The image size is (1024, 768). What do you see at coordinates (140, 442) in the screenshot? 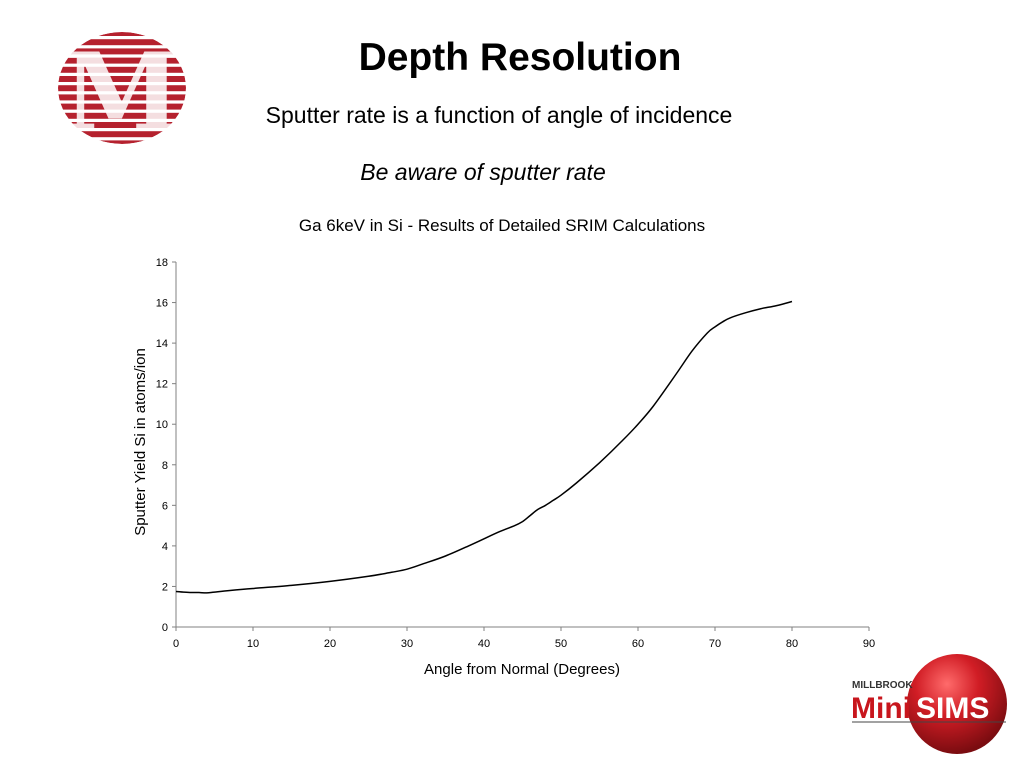
I see `y-axis-label: Sputter Yield Si in atoms/ion` at bounding box center [140, 442].